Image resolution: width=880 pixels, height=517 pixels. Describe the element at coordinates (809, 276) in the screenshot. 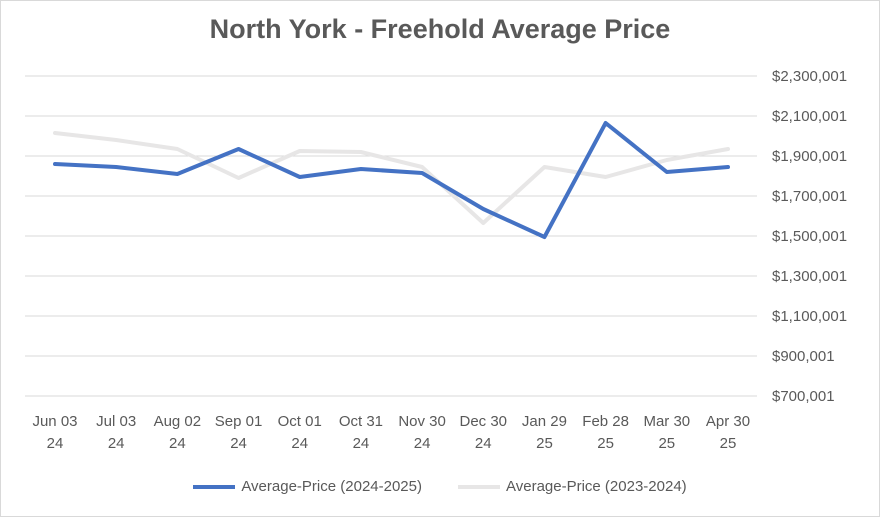

I see `y-tick-label: $1,300,001` at that location.